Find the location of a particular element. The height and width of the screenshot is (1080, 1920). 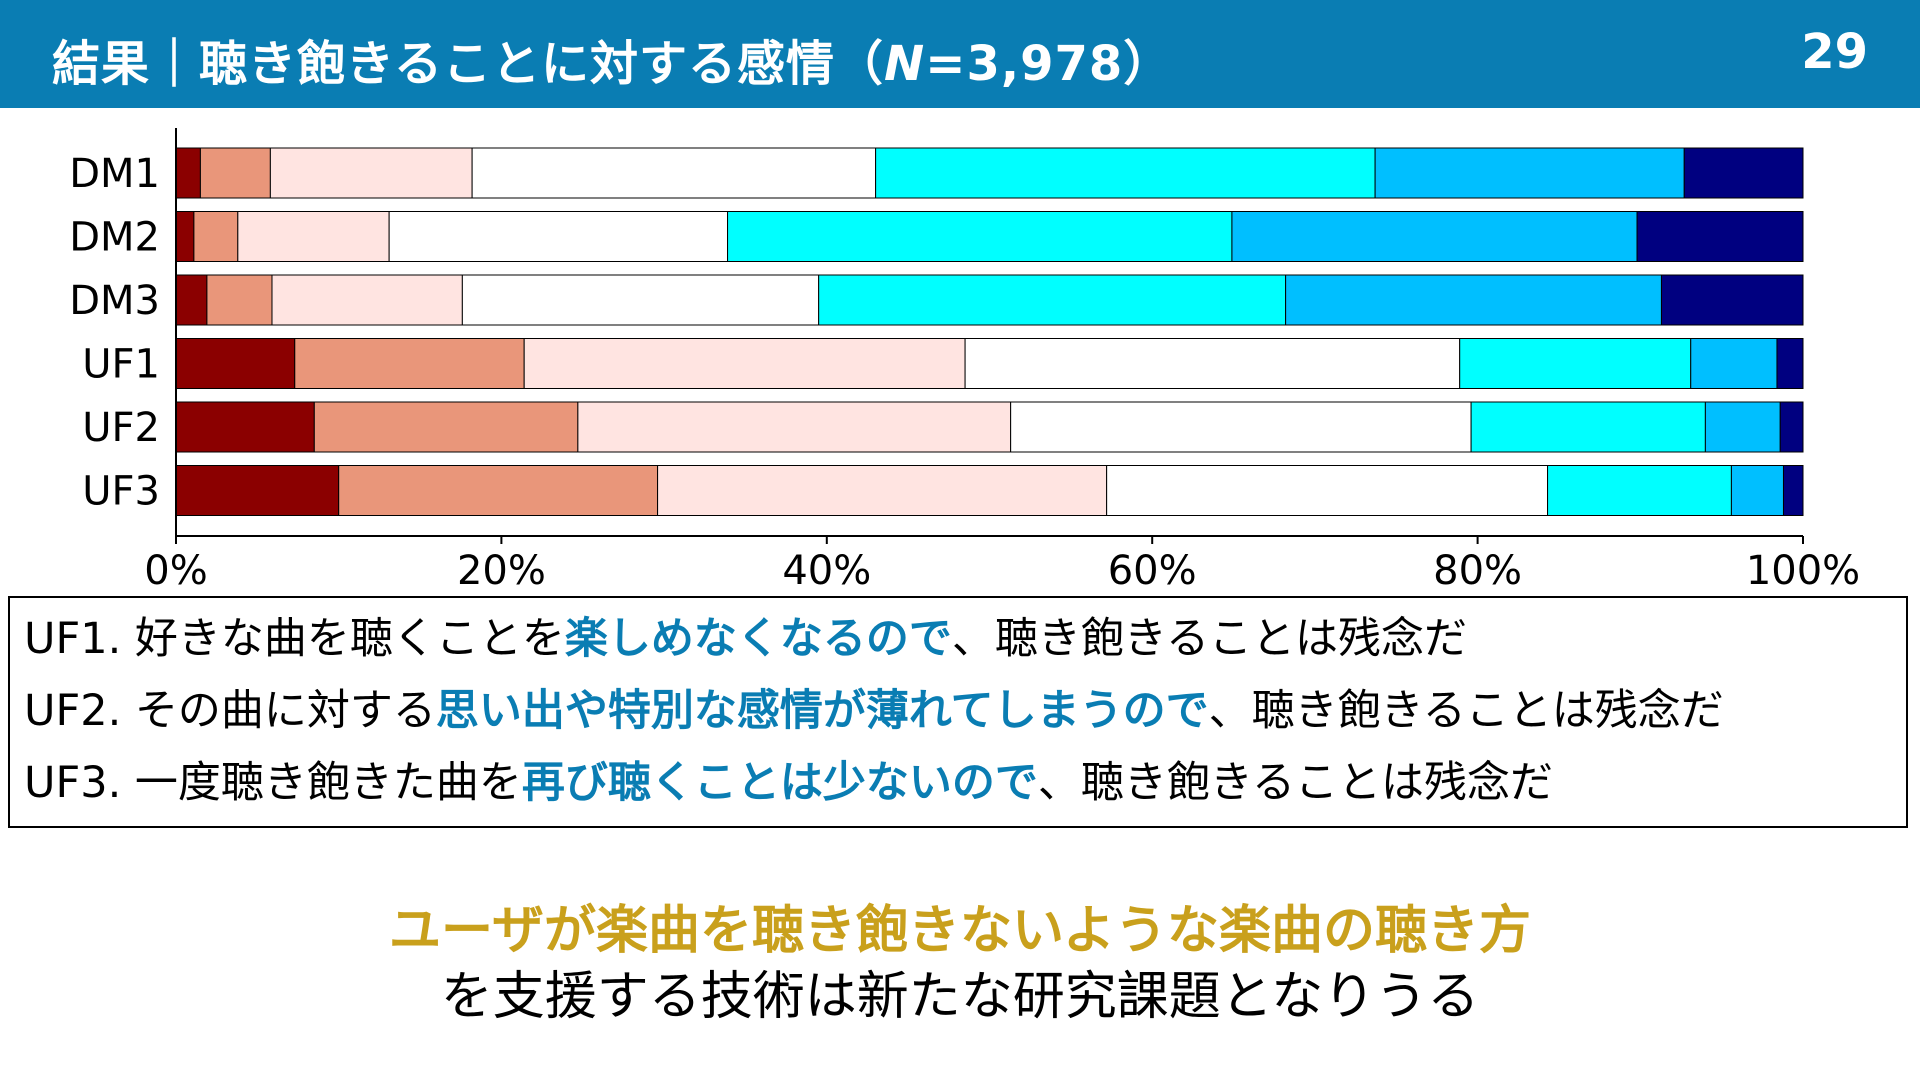

note-uf1-emphasis: 楽しめなくなるので is located at coordinates (758, 639).